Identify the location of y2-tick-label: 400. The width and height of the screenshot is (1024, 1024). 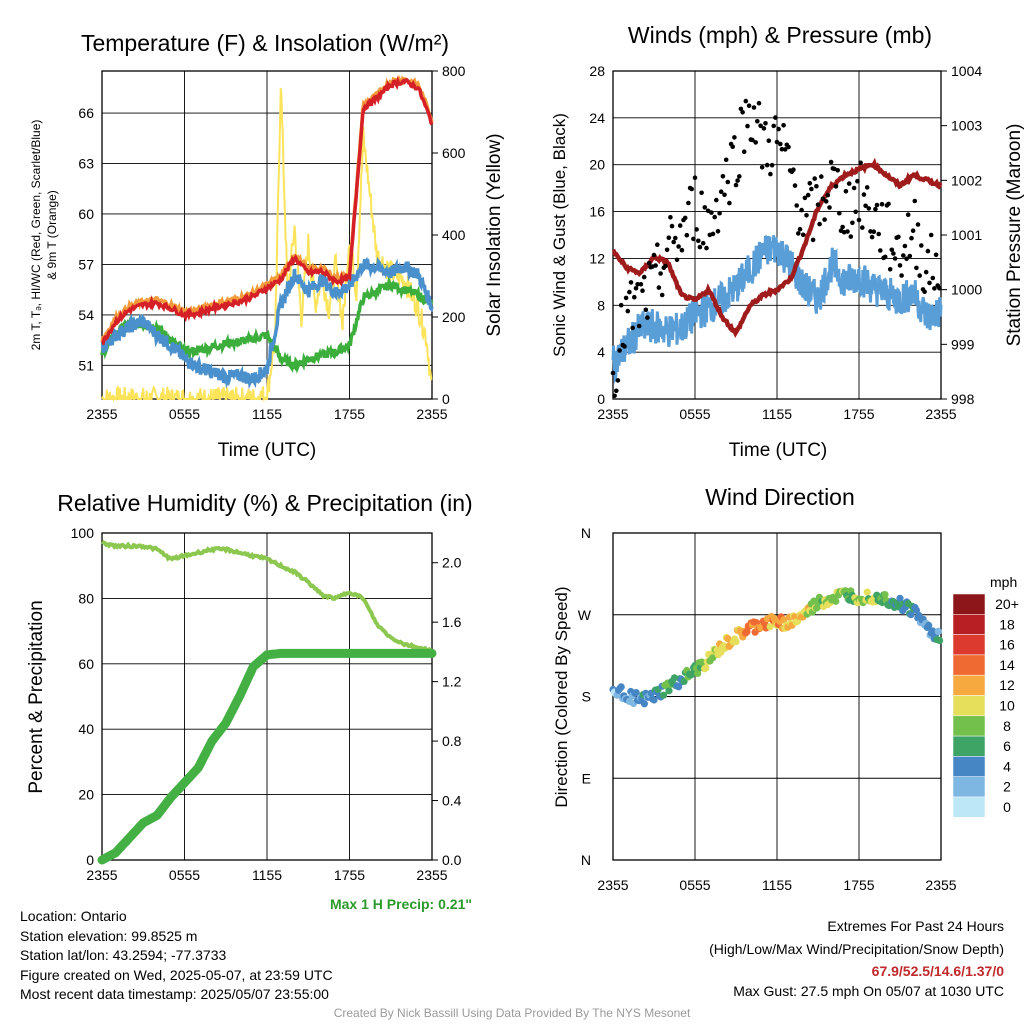
(454, 235).